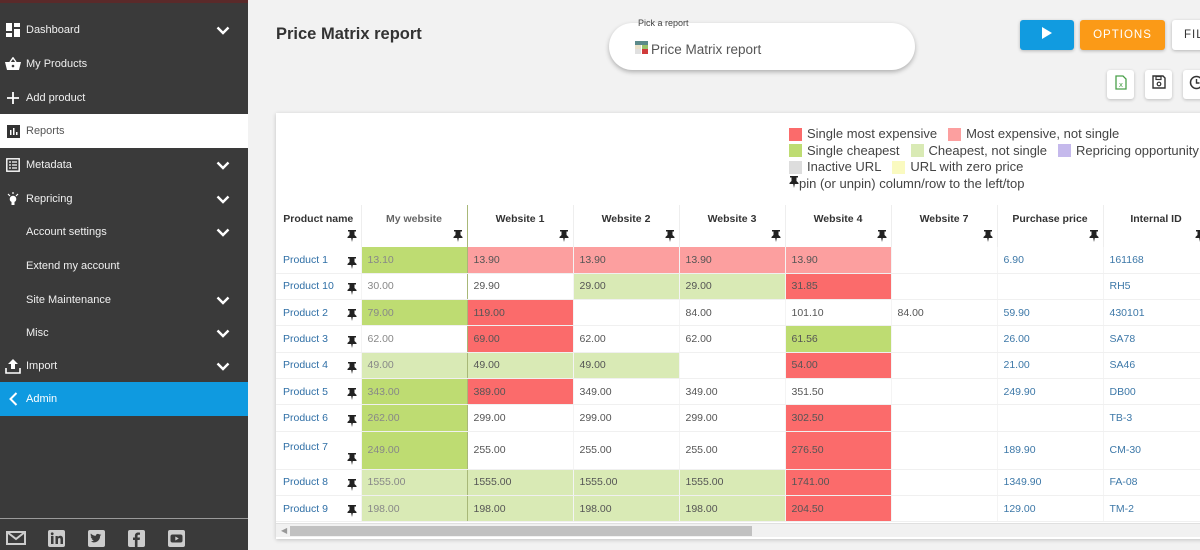  Describe the element at coordinates (96, 538) in the screenshot. I see `twitter-icon` at that location.